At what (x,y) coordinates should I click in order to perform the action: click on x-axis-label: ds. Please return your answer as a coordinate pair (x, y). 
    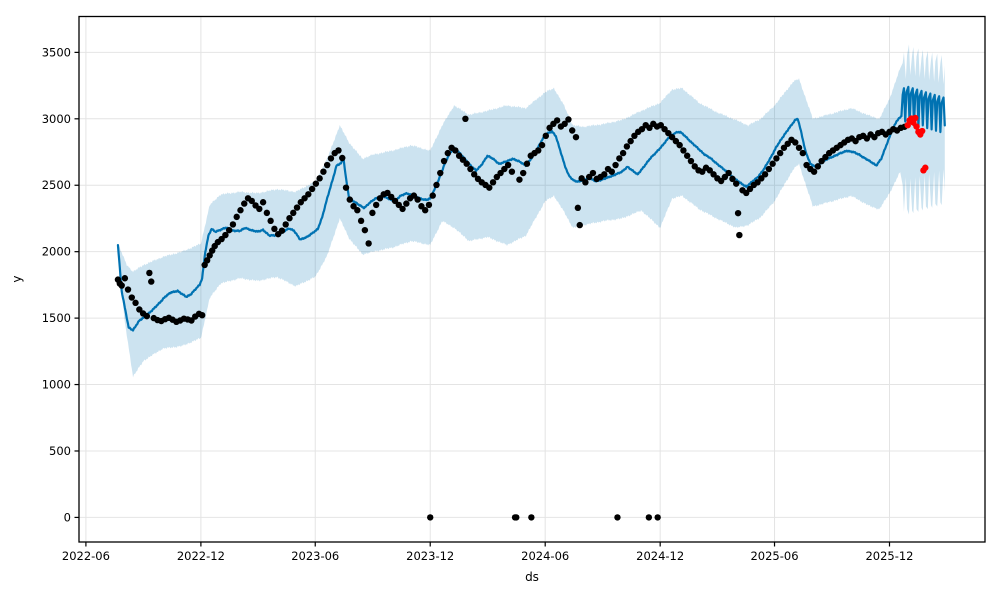
    Looking at the image, I should click on (532, 577).